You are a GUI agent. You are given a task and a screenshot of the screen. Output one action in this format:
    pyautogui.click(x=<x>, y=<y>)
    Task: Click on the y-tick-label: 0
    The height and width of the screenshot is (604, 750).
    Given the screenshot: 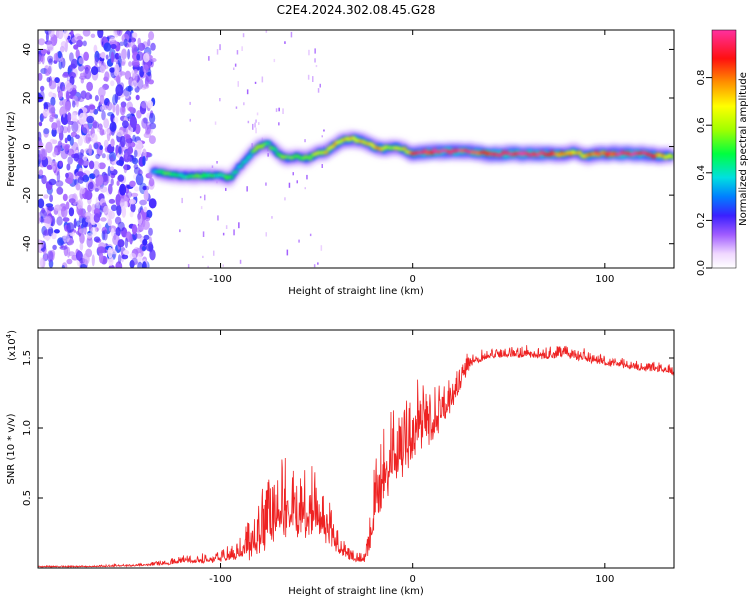 What is the action you would take?
    pyautogui.click(x=27, y=146)
    